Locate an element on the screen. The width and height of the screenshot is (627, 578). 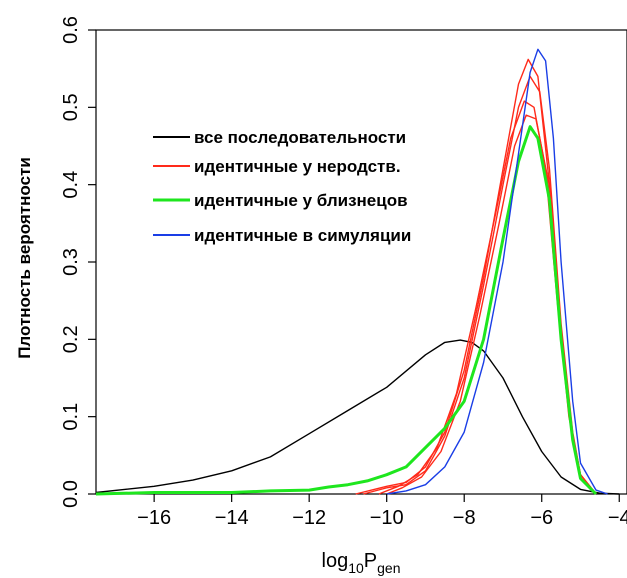
x-tick-label: −16 is located at coordinates (154, 518).